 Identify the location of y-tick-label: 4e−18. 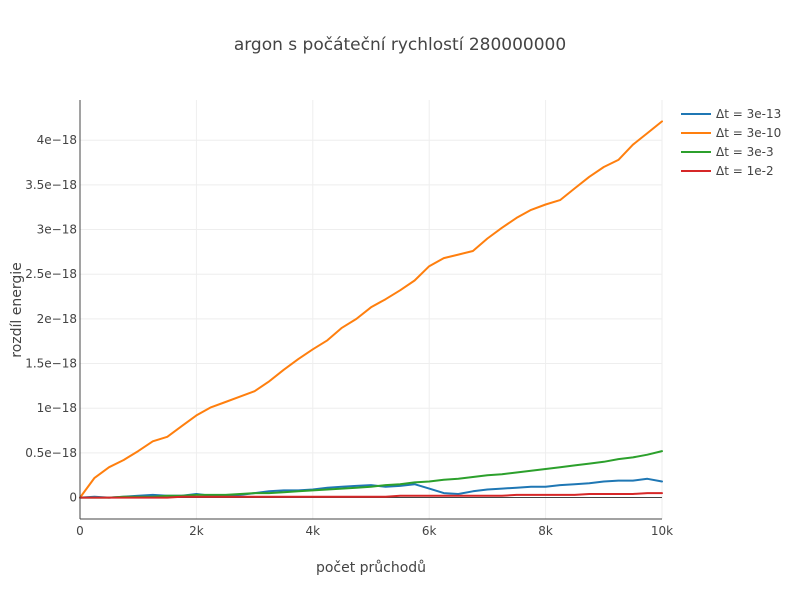
(57, 140).